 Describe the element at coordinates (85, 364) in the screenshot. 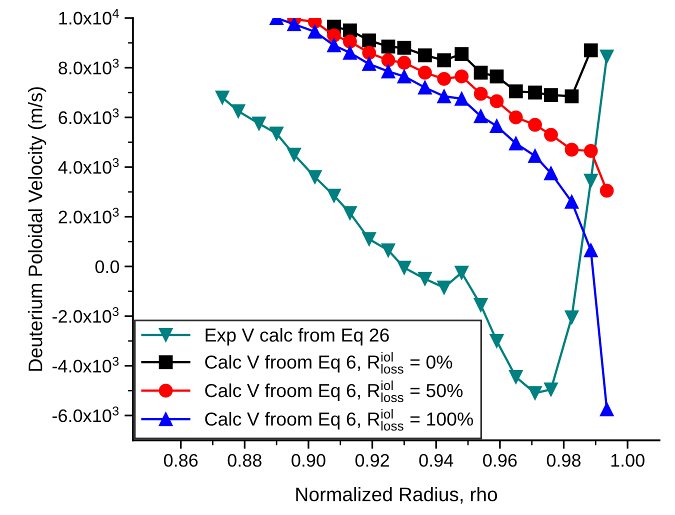

I see `y-tick-label: -4.0x10$^{3}$` at that location.